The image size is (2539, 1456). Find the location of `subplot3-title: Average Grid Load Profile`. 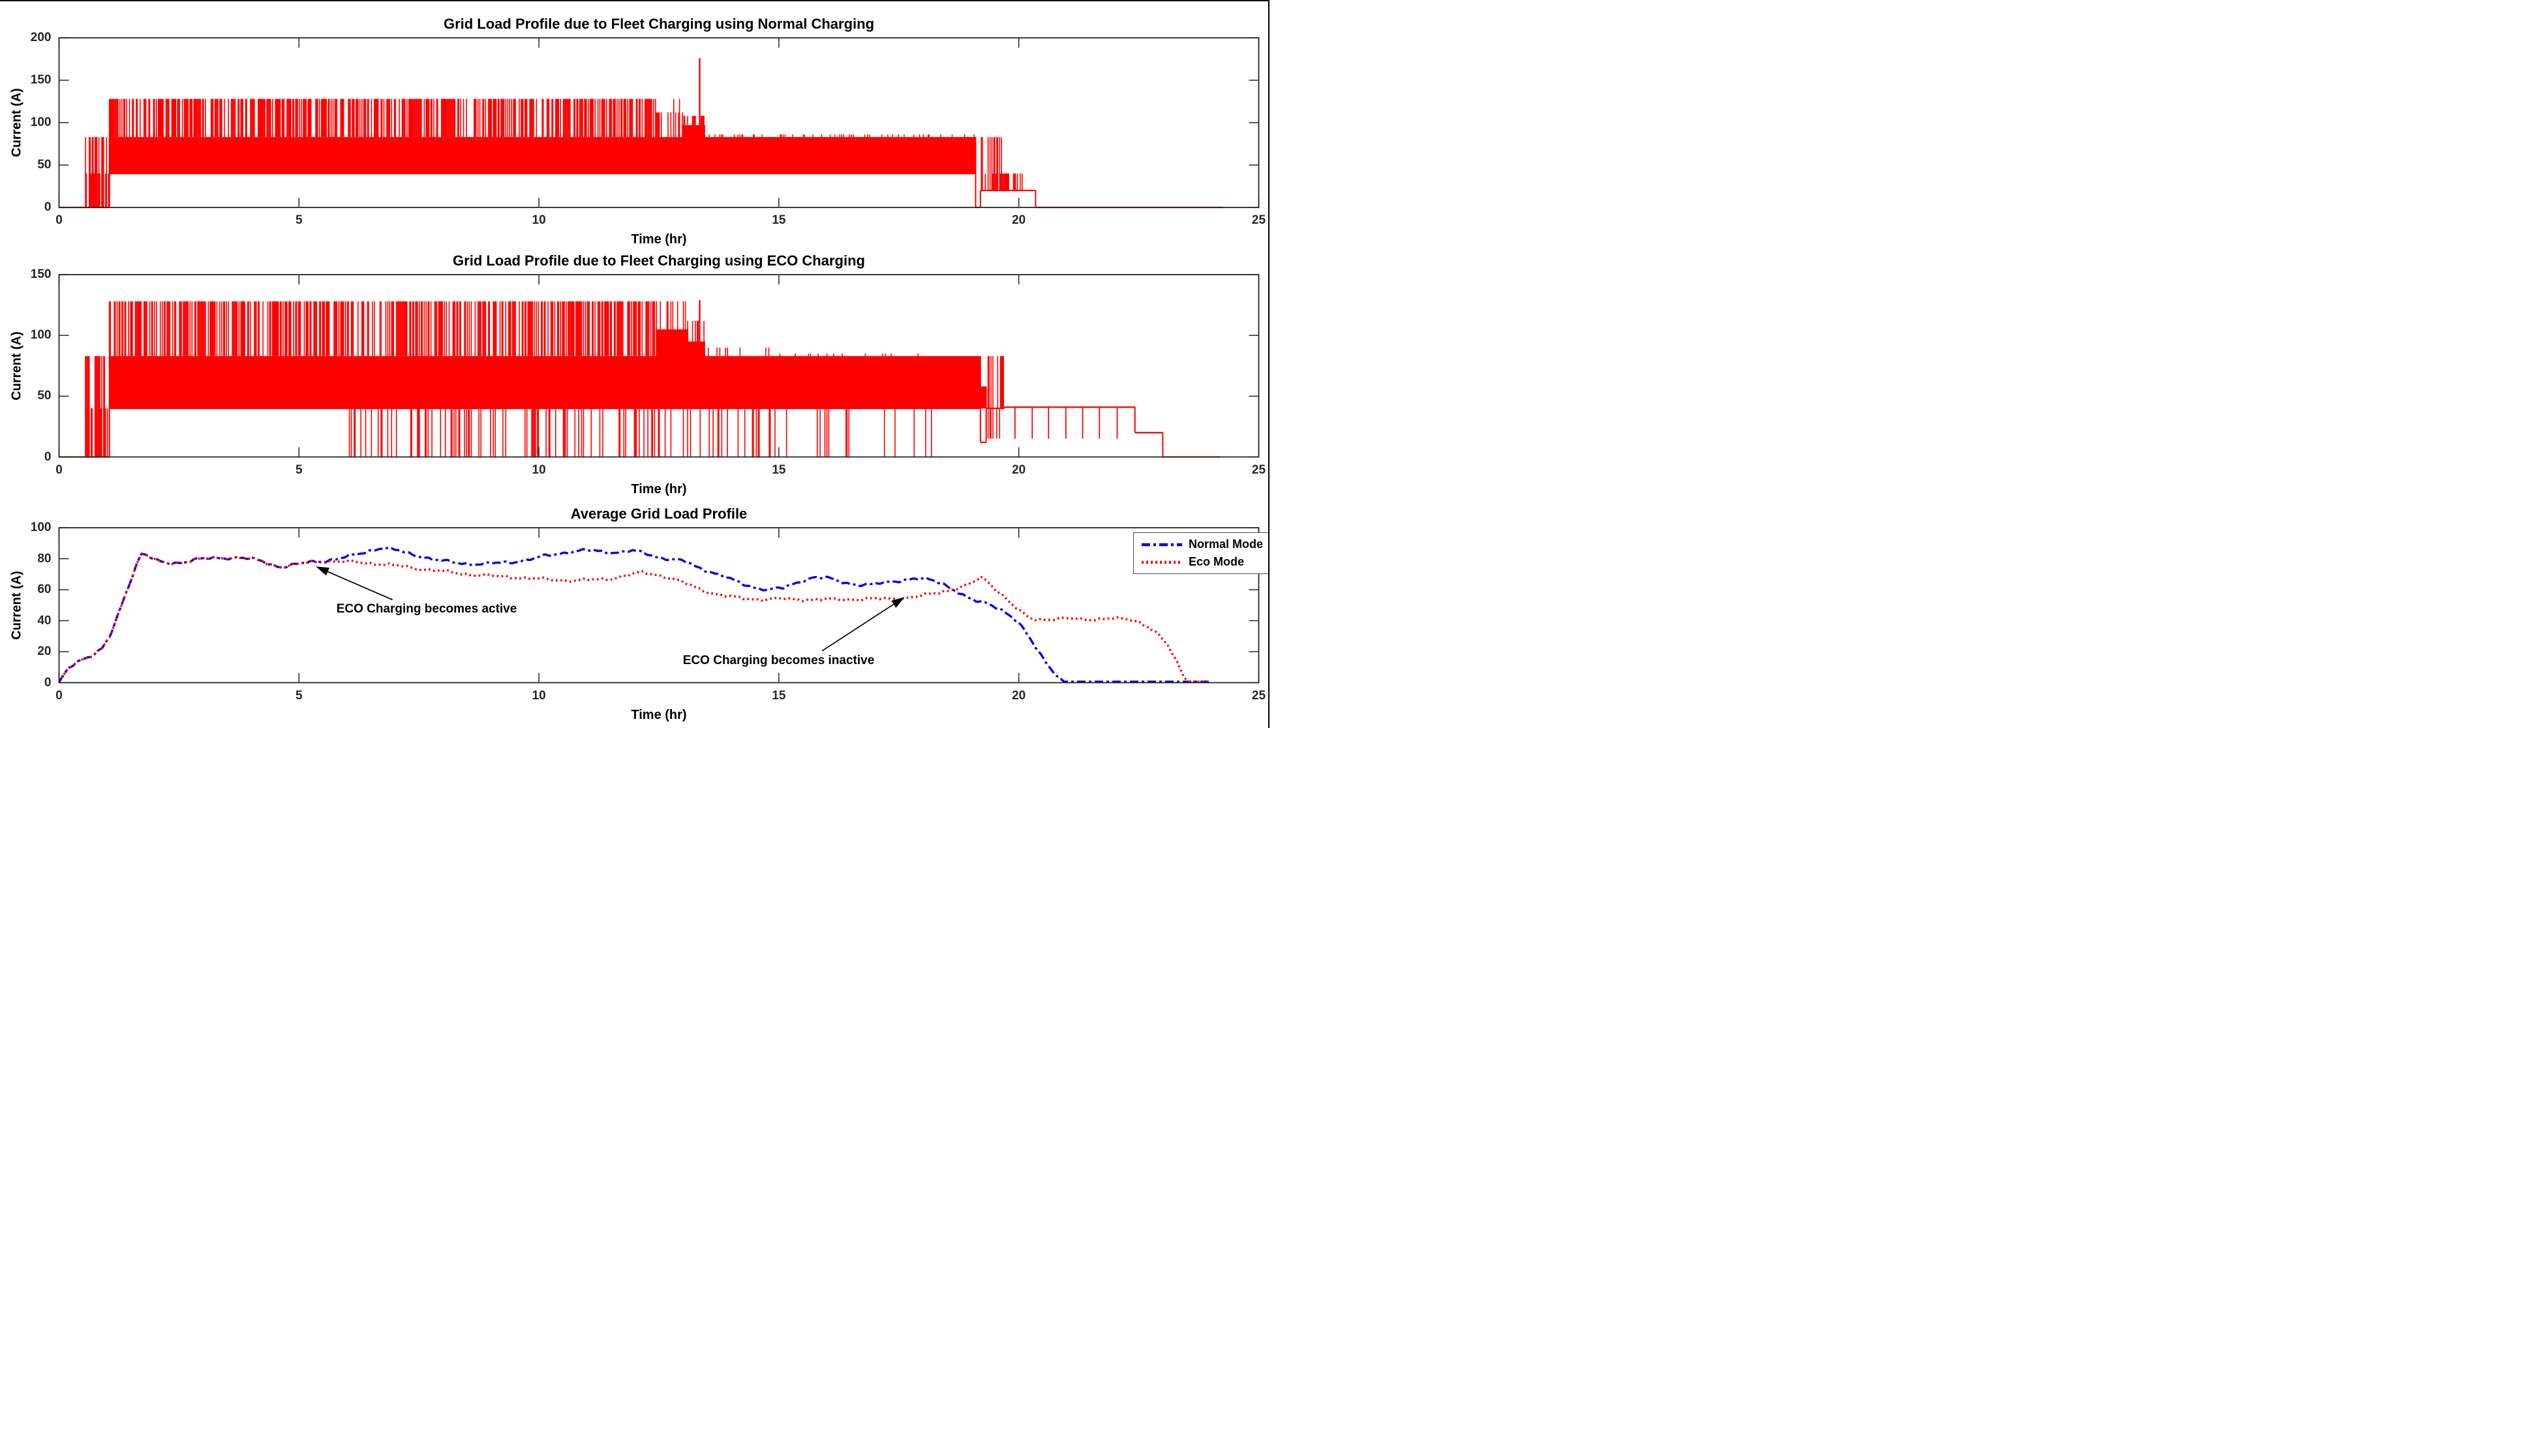

subplot3-title: Average Grid Load Profile is located at coordinates (659, 514).